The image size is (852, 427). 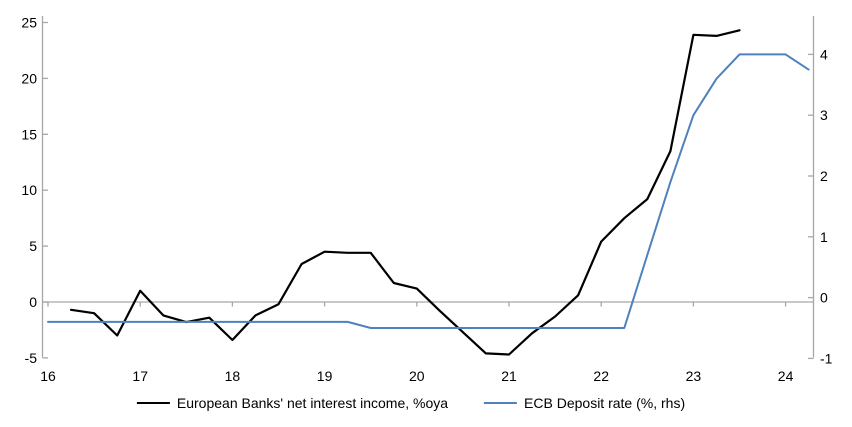 What do you see at coordinates (509, 376) in the screenshot?
I see `x-axis-label: 21` at bounding box center [509, 376].